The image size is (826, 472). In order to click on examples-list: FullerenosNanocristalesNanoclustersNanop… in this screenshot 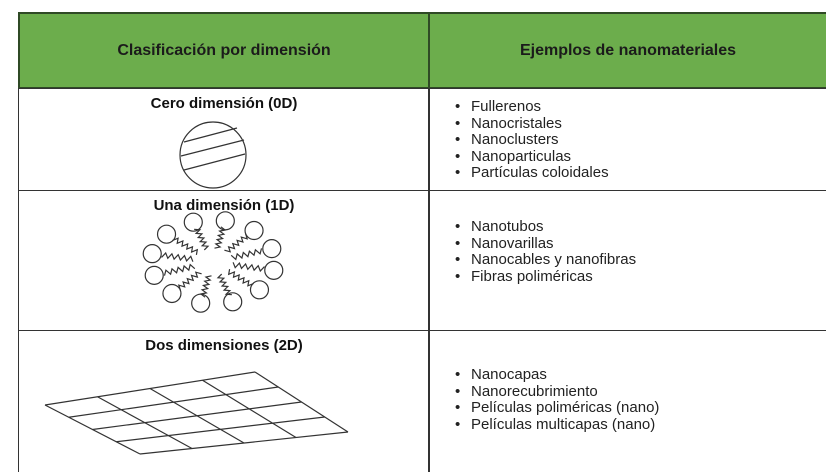, I will do `click(639, 140)`.